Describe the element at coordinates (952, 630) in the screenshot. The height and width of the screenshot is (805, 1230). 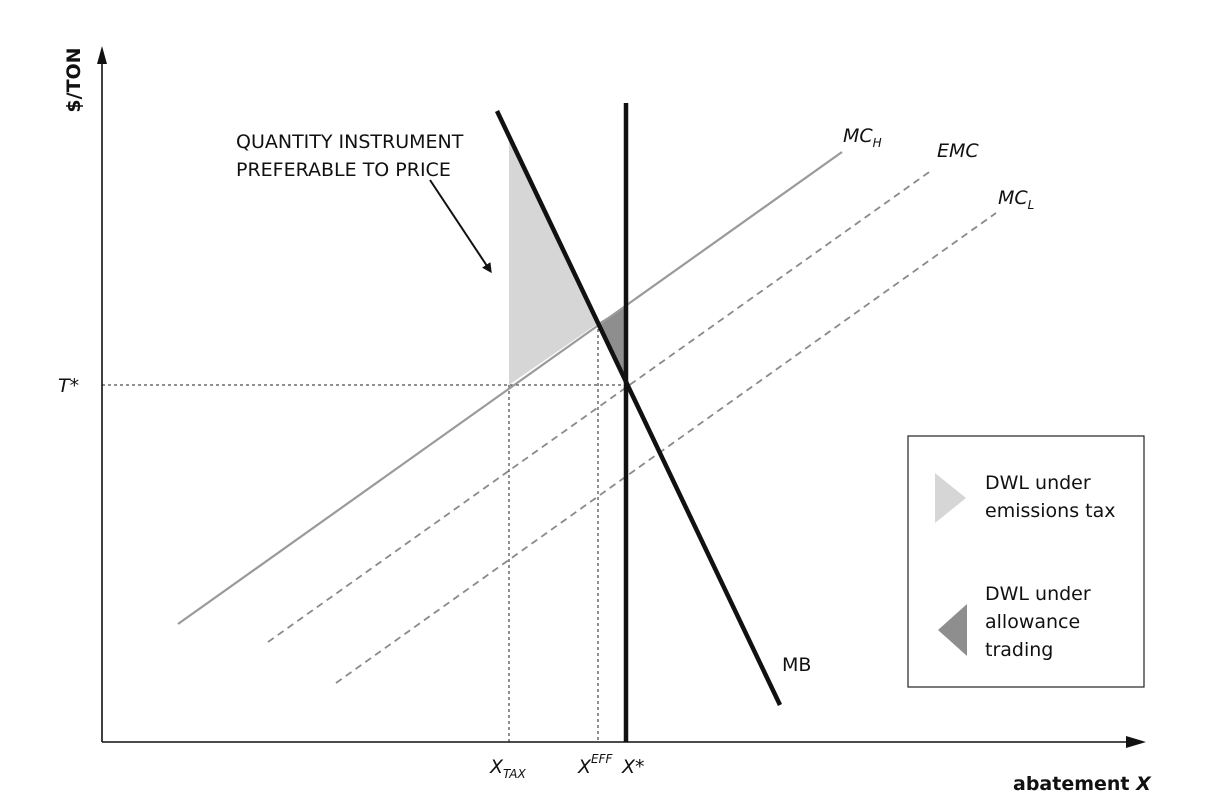
I see `legend-swatch-allowance-trading` at that location.